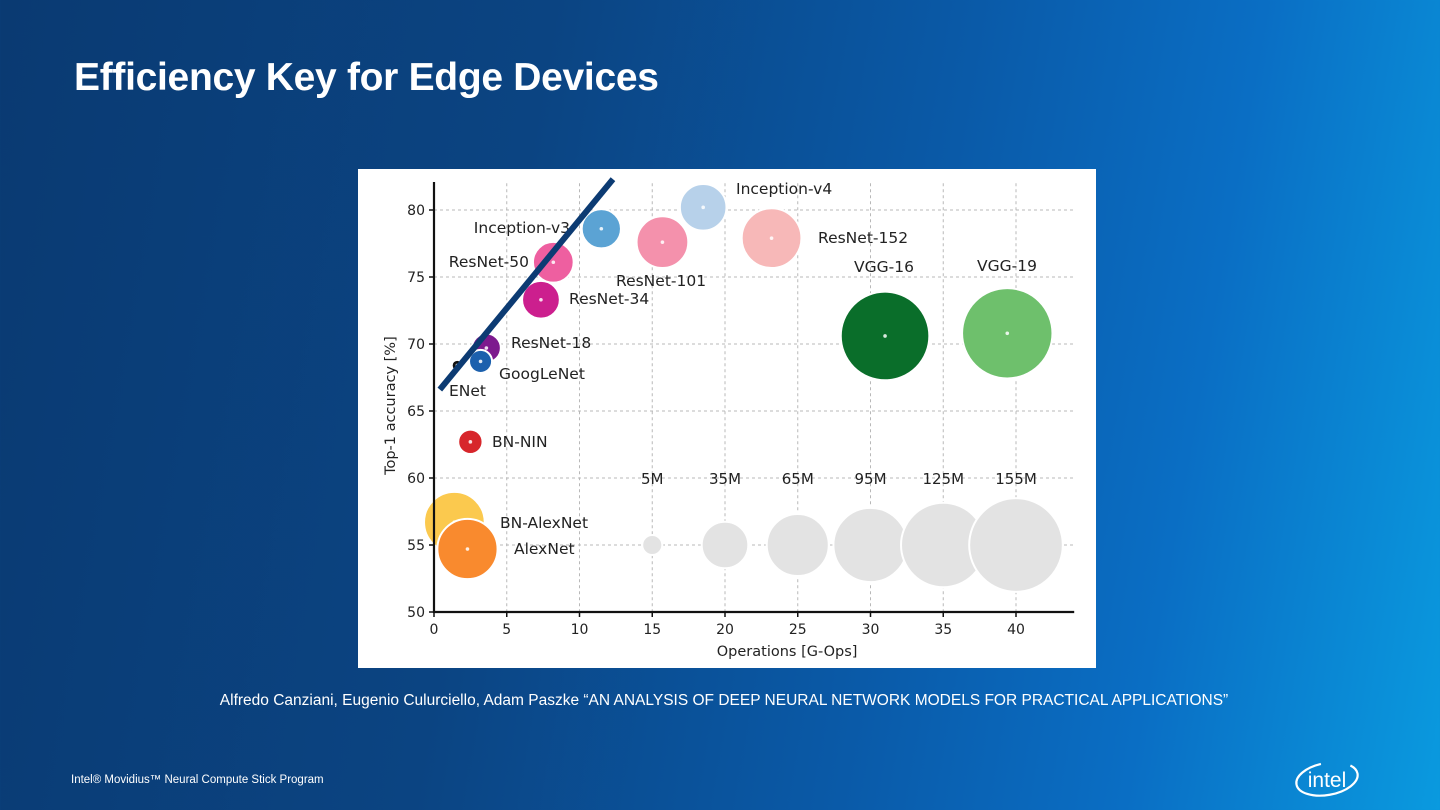 Image resolution: width=1440 pixels, height=810 pixels. I want to click on legend-label: 95M, so click(870, 479).